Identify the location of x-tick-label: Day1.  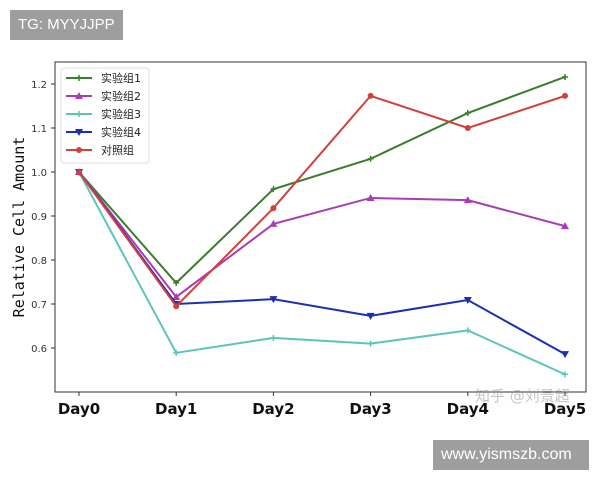
(176, 409).